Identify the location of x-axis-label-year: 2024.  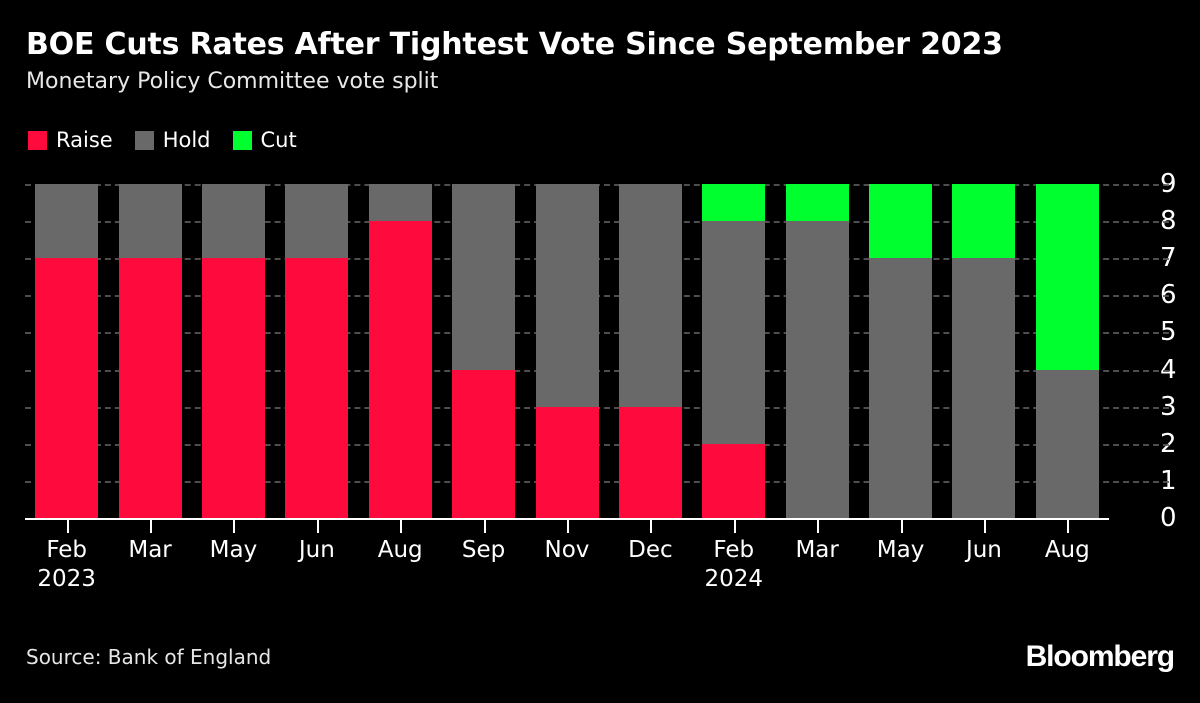
(734, 578).